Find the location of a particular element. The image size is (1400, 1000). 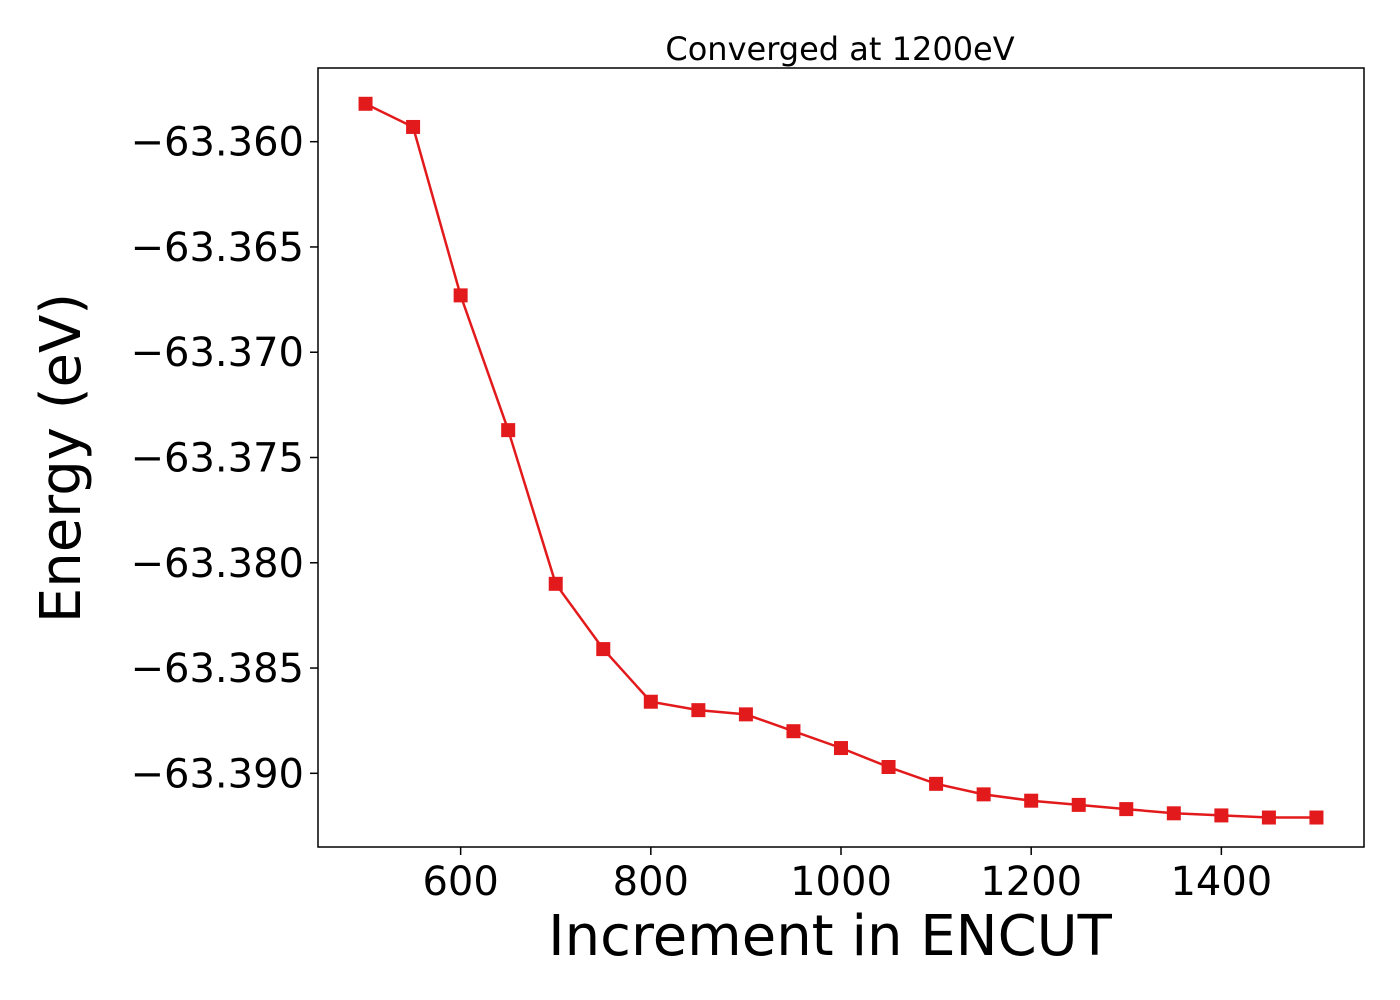

x-tick-label: 1000 is located at coordinates (841, 882).